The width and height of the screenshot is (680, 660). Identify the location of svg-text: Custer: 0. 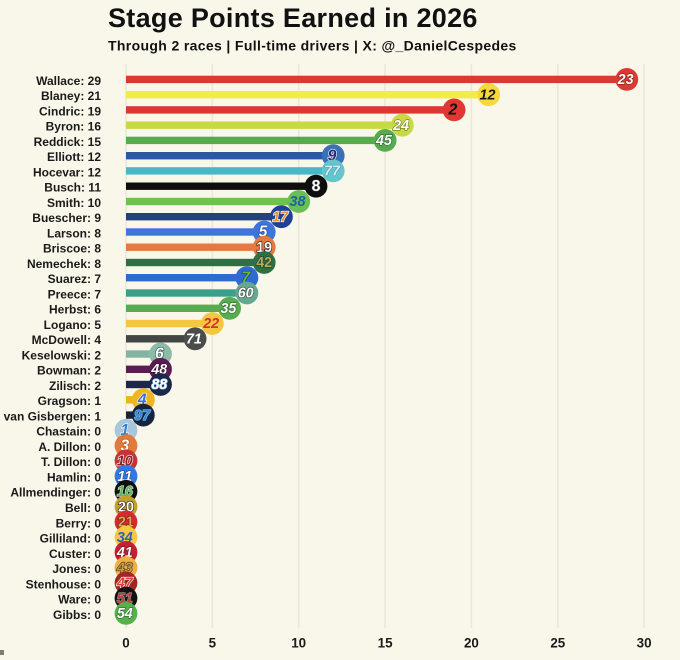
(75, 554).